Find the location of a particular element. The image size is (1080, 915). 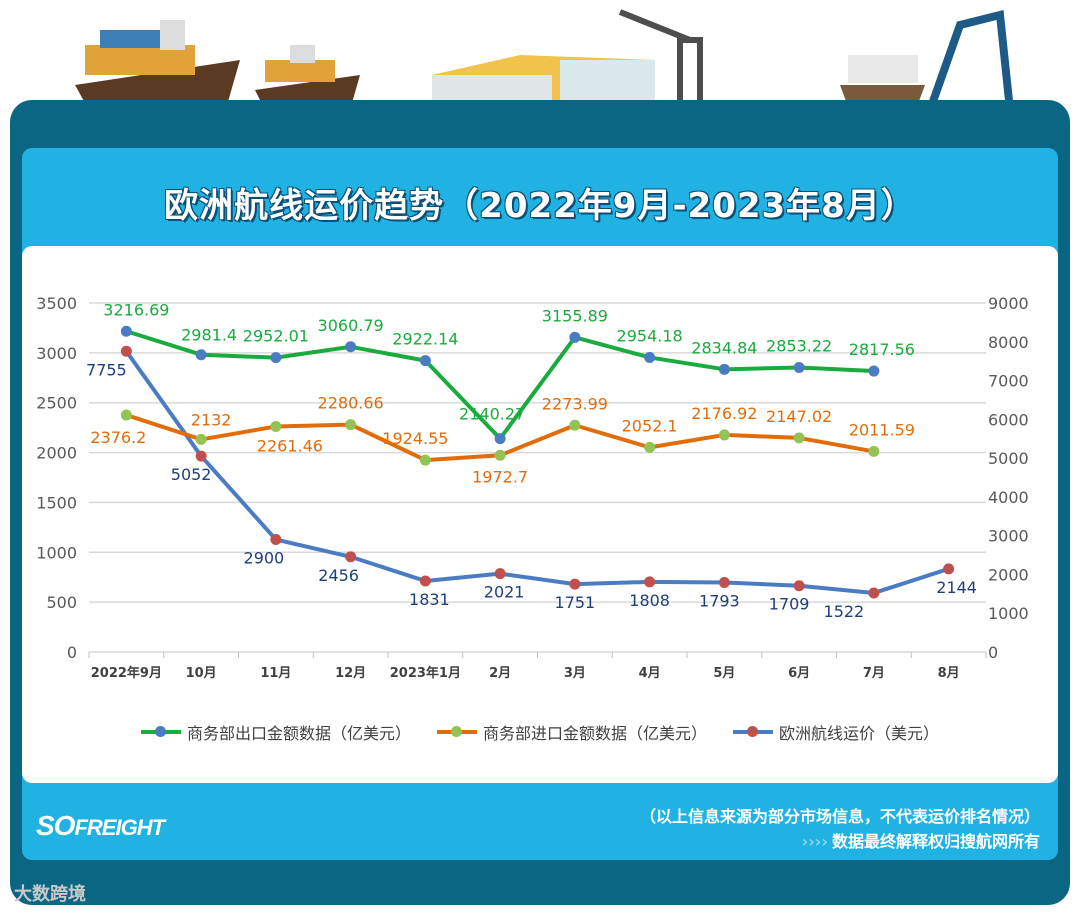

data-label: 2834.84 is located at coordinates (724, 347).